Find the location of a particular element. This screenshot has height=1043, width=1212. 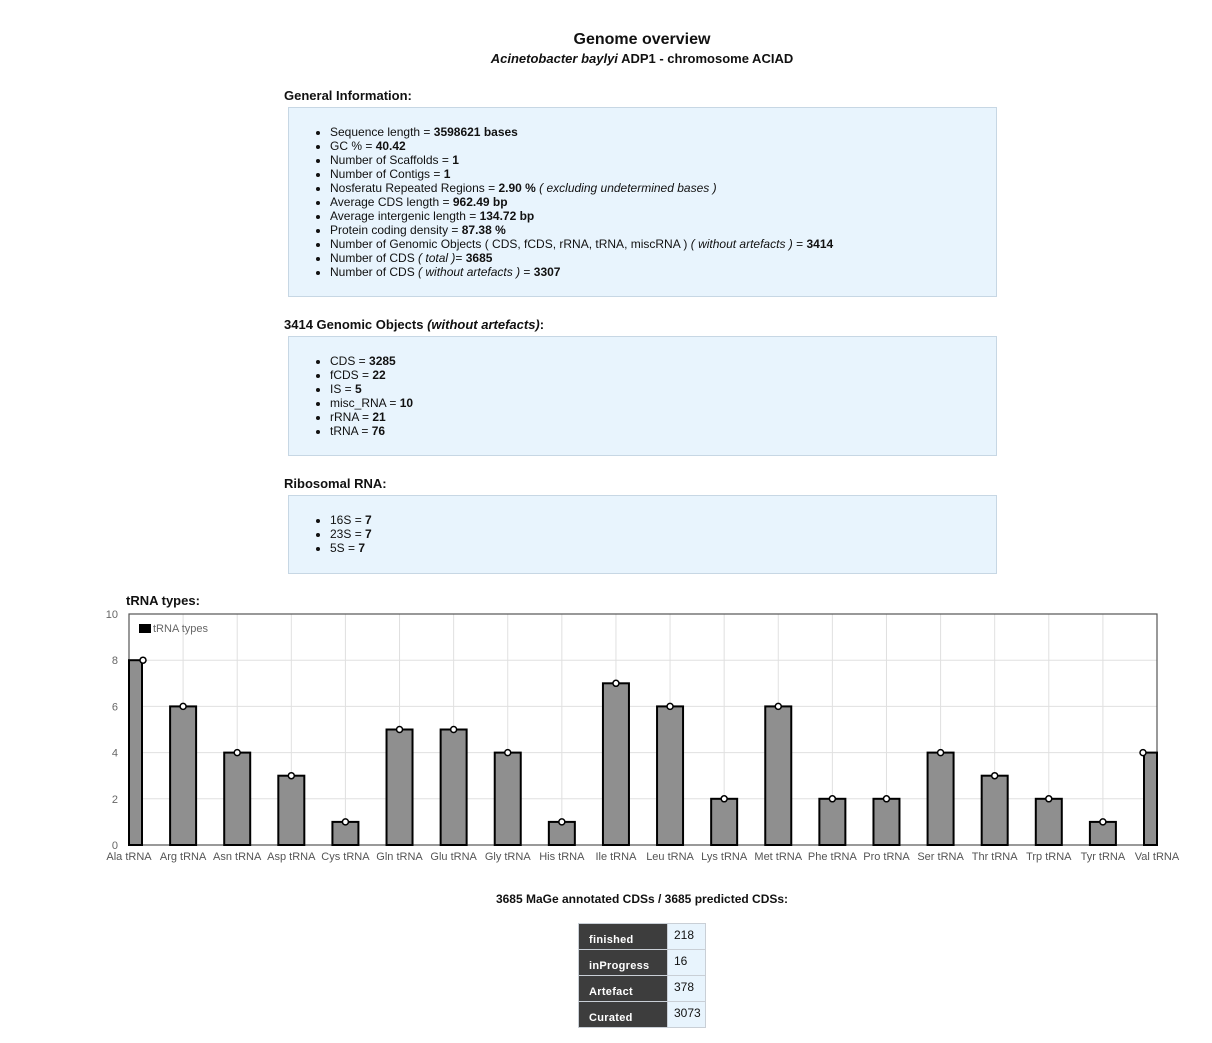

x-tick-label: Gly tRNA is located at coordinates (508, 857).